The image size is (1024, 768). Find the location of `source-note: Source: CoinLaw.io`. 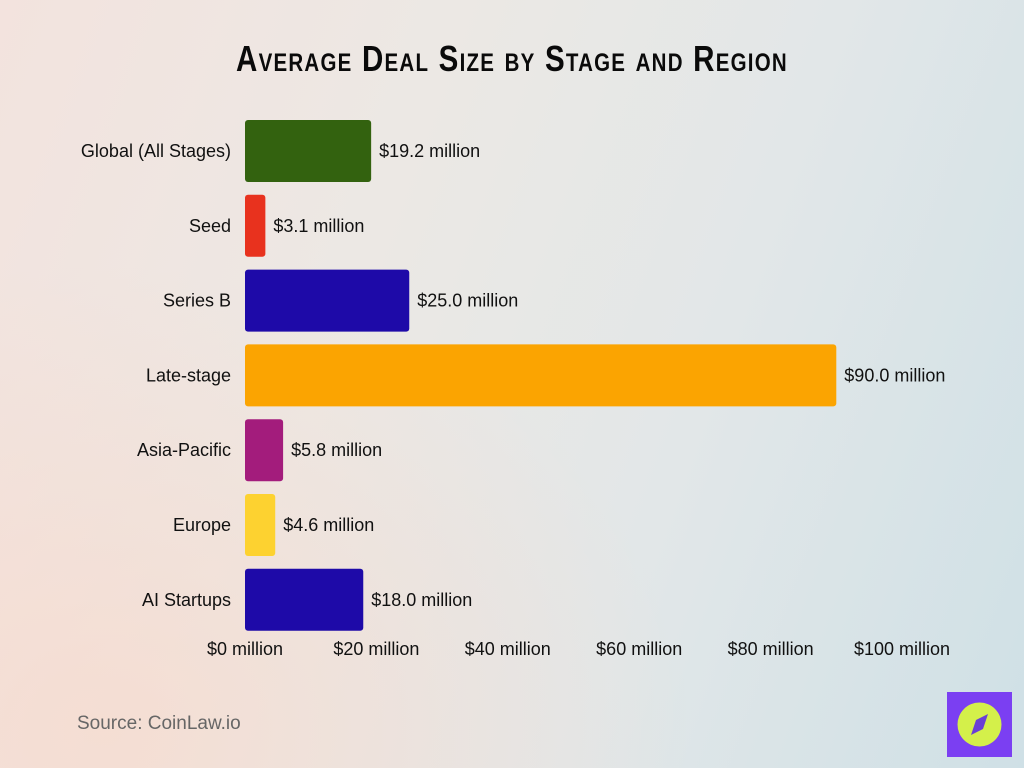

source-note: Source: CoinLaw.io is located at coordinates (159, 723).